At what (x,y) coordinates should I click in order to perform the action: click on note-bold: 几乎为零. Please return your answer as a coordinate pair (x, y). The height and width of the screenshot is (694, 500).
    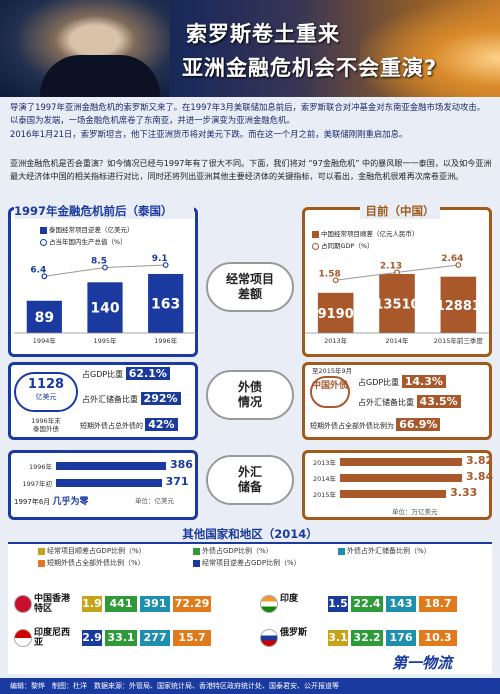
    Looking at the image, I should click on (70, 502).